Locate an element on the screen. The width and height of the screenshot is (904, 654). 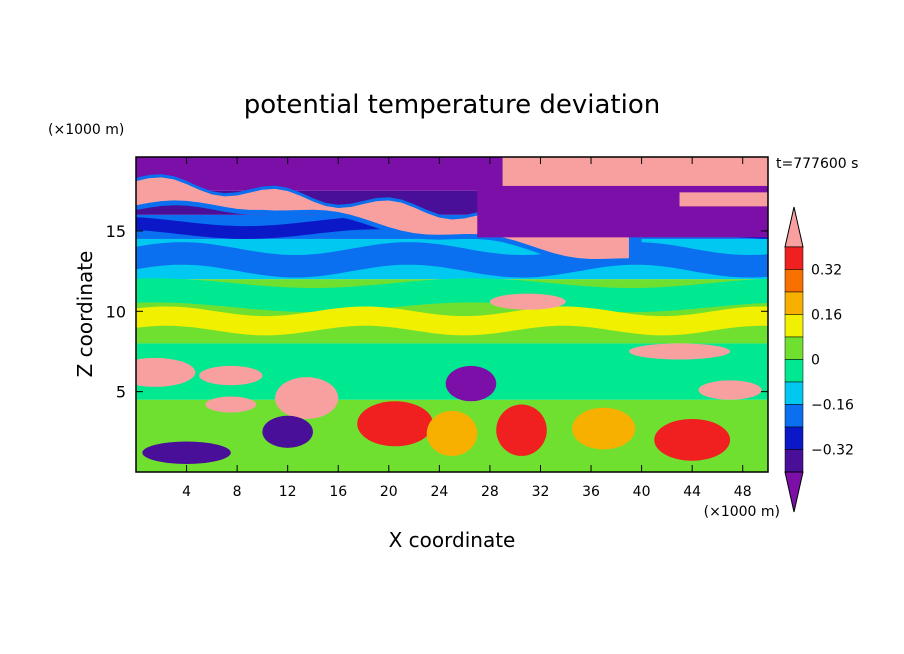
x-unit-label: (×1000 m) is located at coordinates (742, 512).